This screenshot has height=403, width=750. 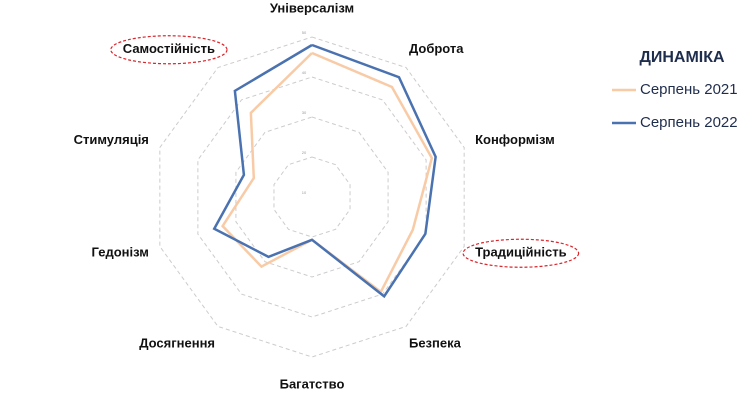 I want to click on axis-label: Багатство, so click(x=312, y=383).